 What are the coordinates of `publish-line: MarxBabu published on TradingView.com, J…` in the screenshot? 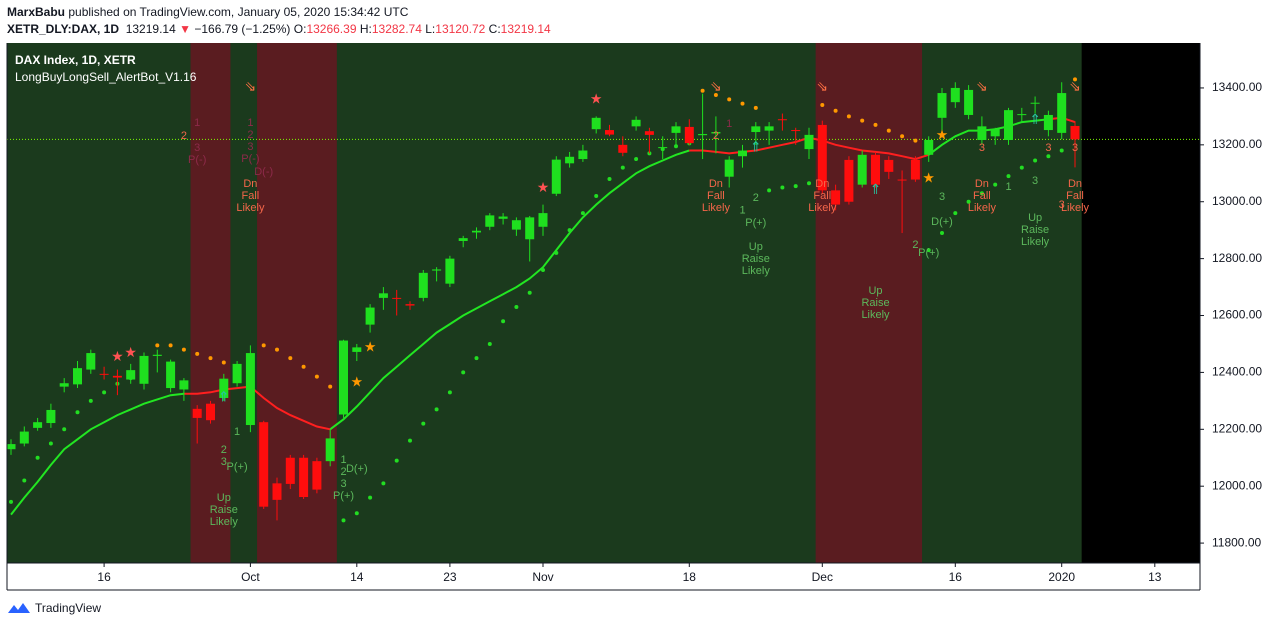 It's located at (207, 12).